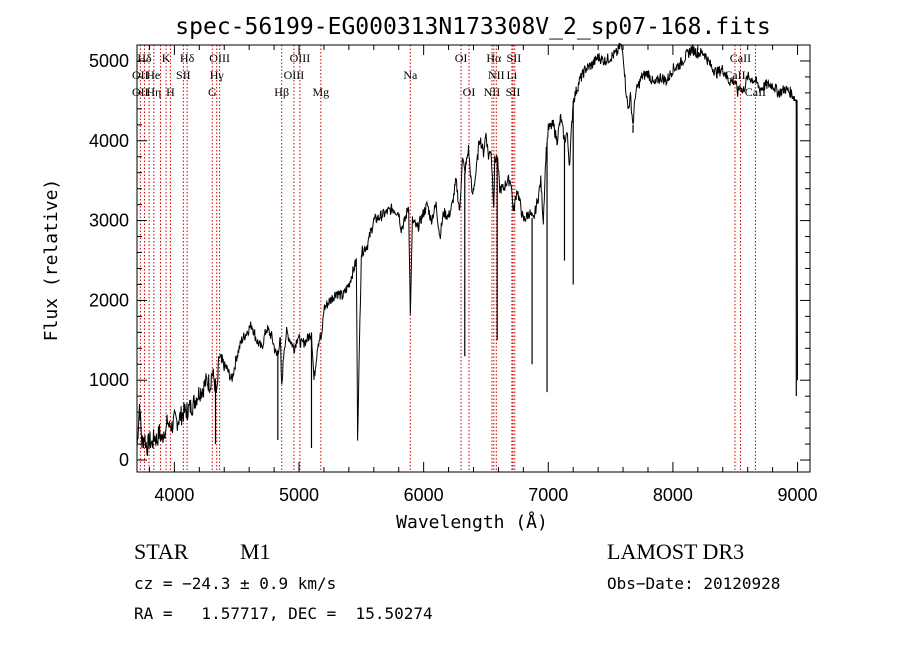 The width and height of the screenshot is (900, 649). What do you see at coordinates (410, 75) in the screenshot?
I see `line-label: Na` at bounding box center [410, 75].